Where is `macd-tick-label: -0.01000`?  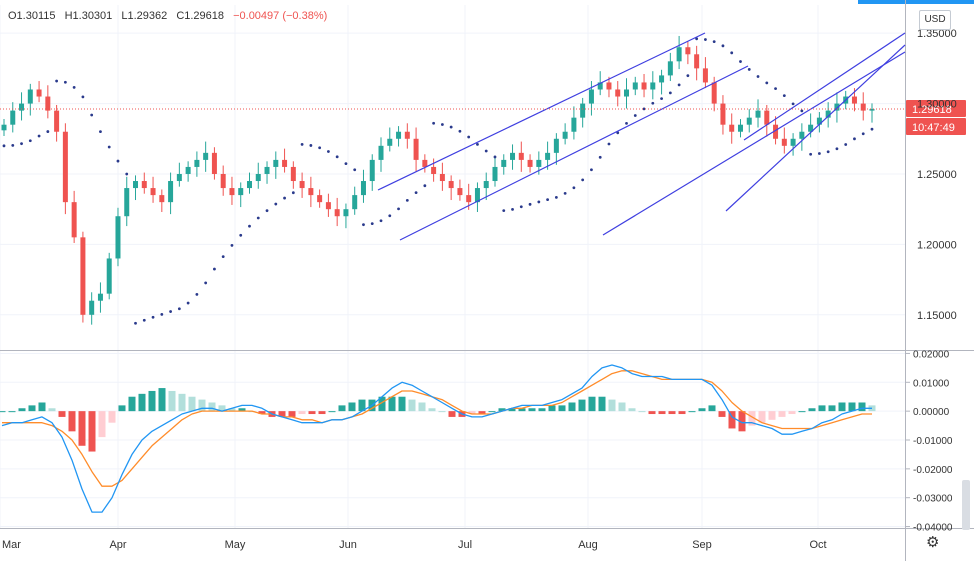 macd-tick-label: -0.01000 is located at coordinates (933, 441).